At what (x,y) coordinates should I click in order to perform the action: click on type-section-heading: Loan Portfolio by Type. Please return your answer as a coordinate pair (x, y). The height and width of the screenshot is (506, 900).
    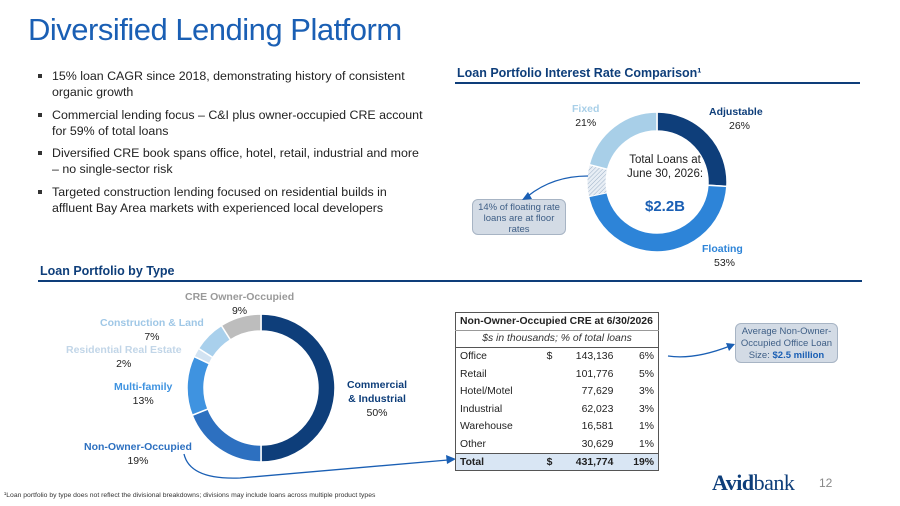
    Looking at the image, I should click on (107, 271).